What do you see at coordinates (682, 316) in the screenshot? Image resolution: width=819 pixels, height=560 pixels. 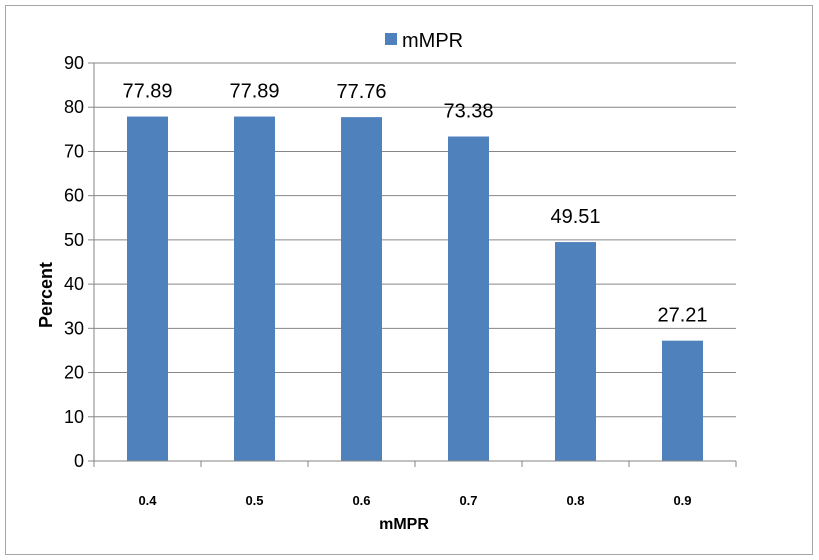 I see `data-label: 27.21` at bounding box center [682, 316].